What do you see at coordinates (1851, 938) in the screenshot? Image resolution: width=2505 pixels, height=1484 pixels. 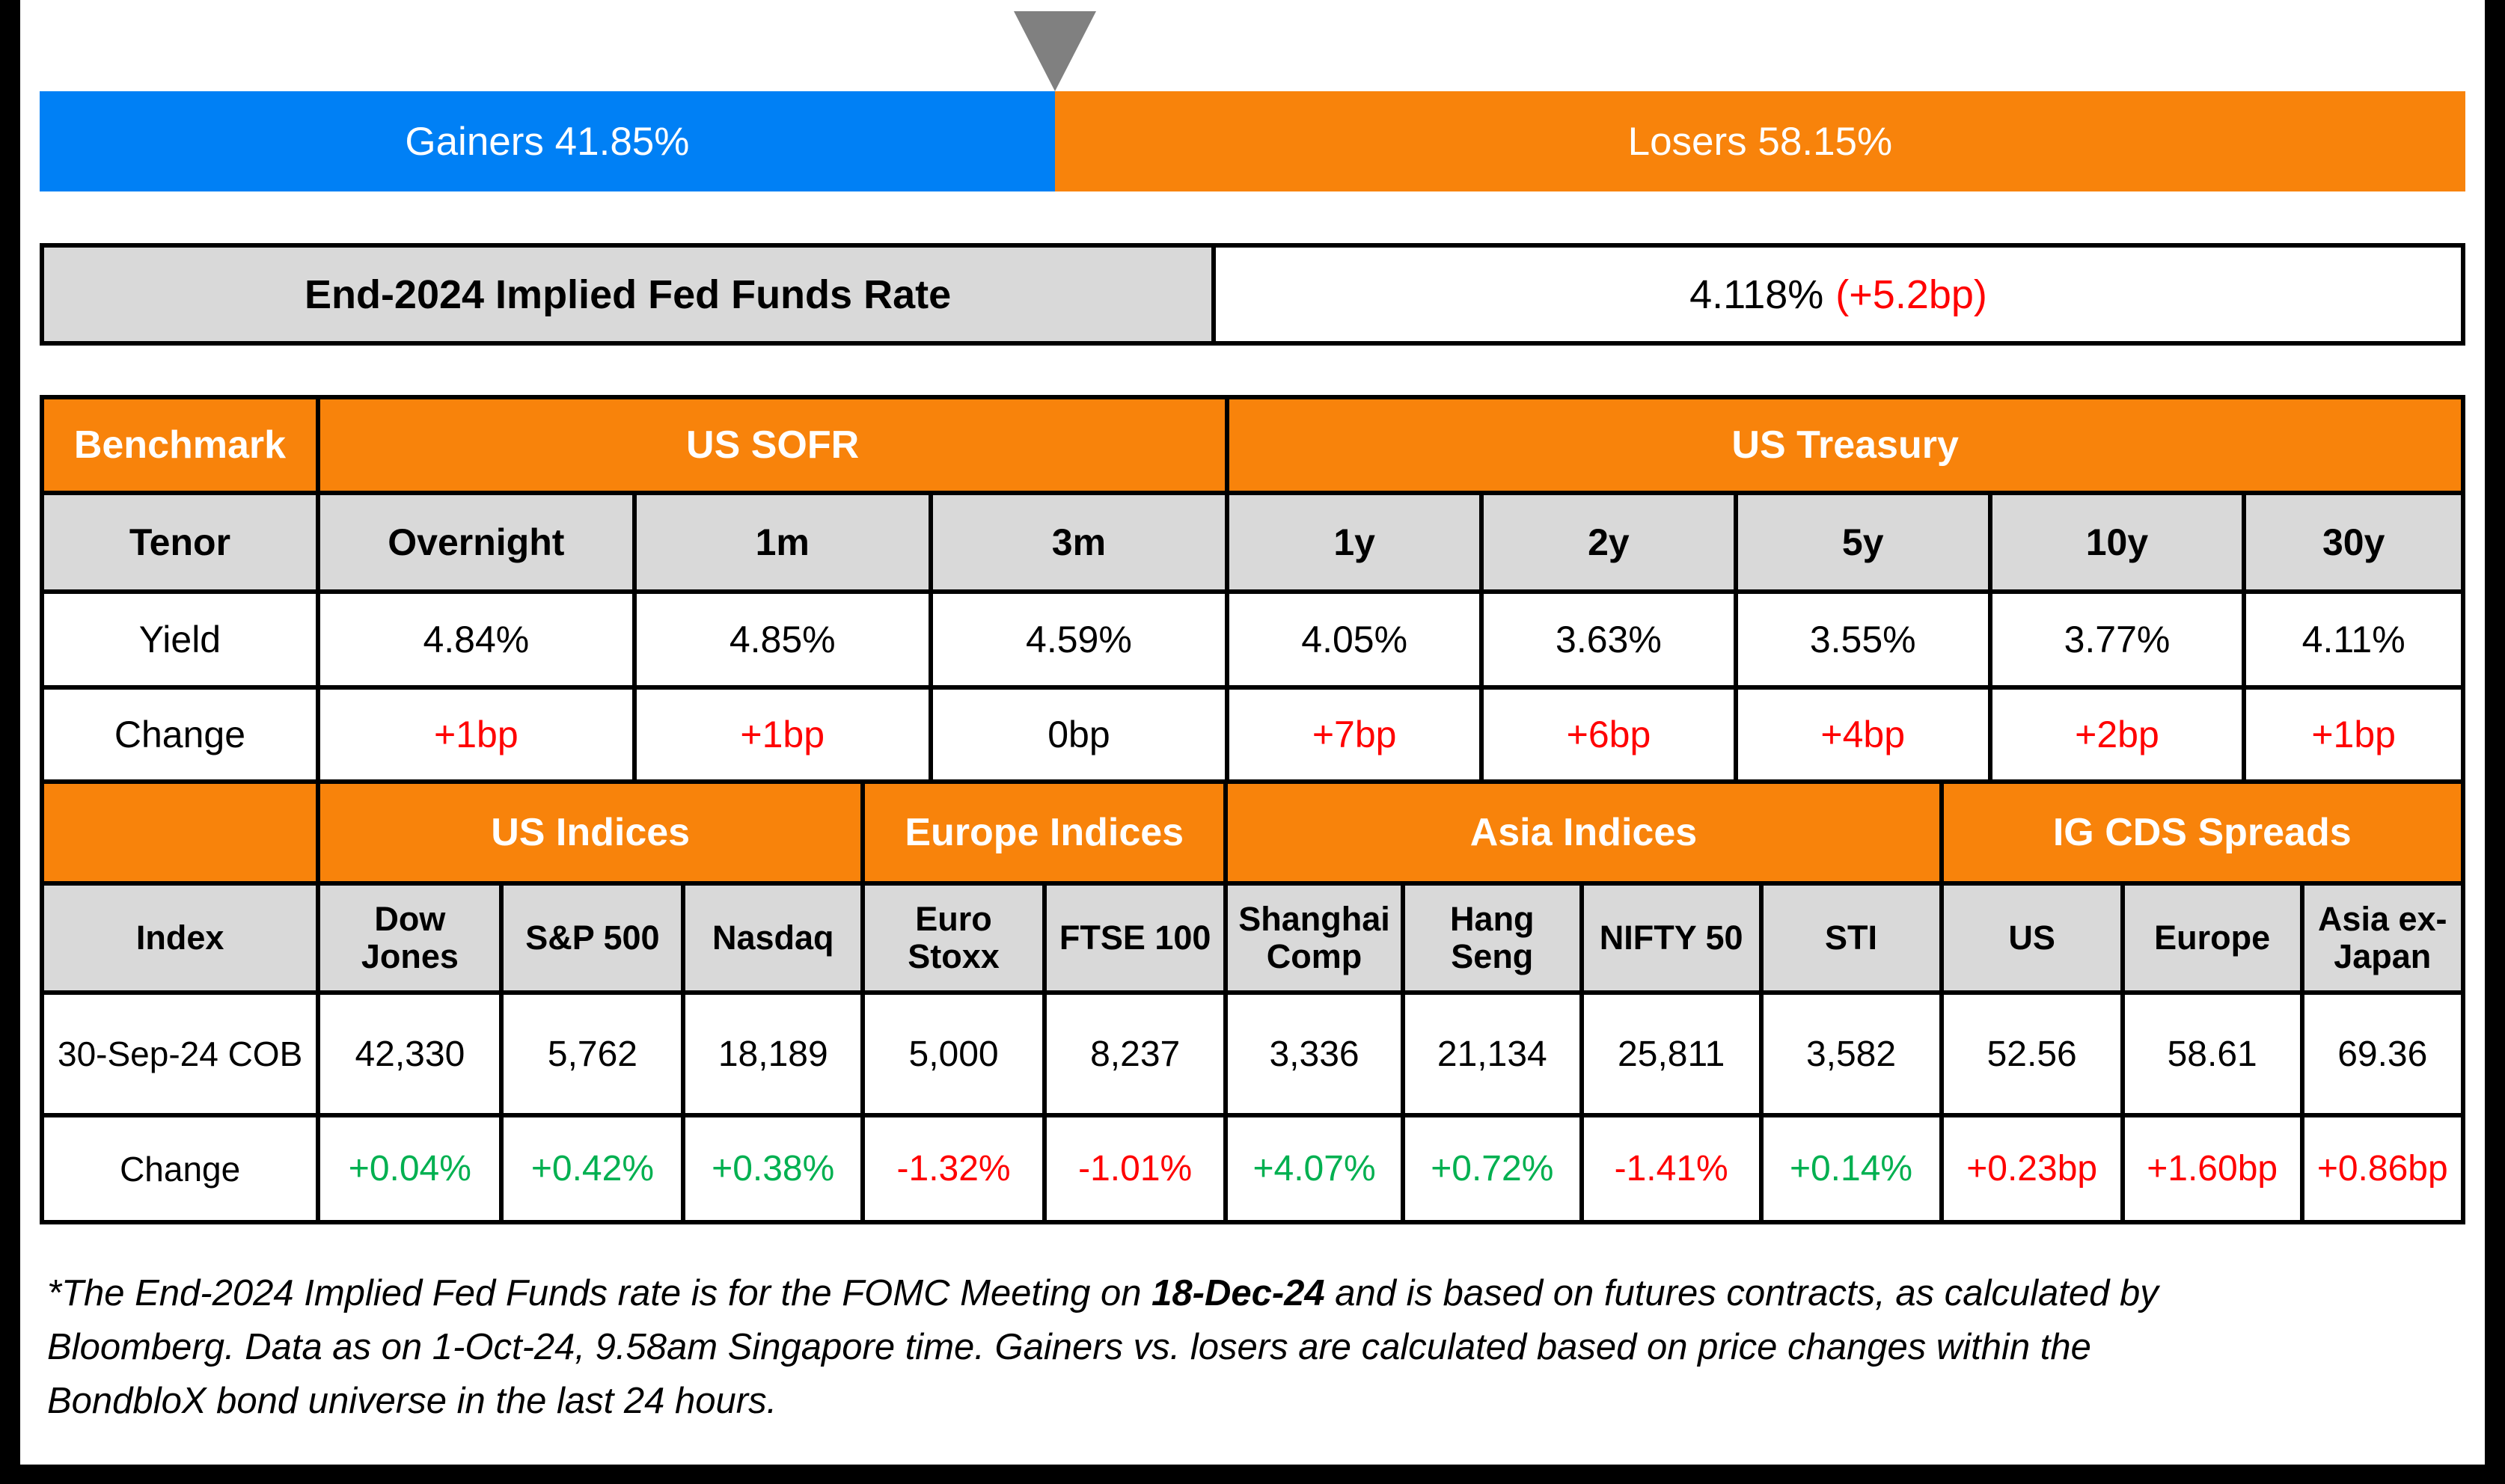 I see `index-name-cell: STI` at bounding box center [1851, 938].